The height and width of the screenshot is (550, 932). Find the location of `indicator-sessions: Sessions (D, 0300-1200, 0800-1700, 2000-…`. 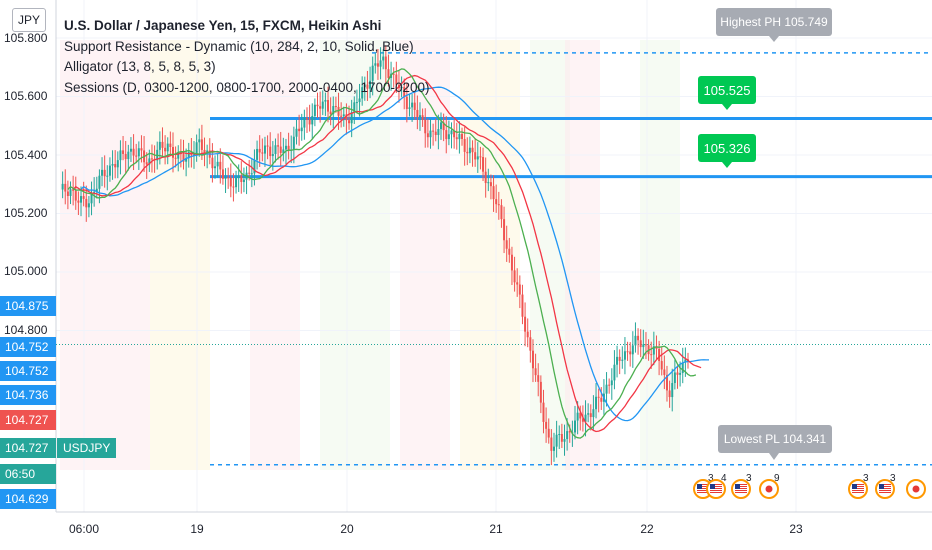

indicator-sessions: Sessions (D, 0300-1200, 0800-1700, 2000-… is located at coordinates (247, 87).